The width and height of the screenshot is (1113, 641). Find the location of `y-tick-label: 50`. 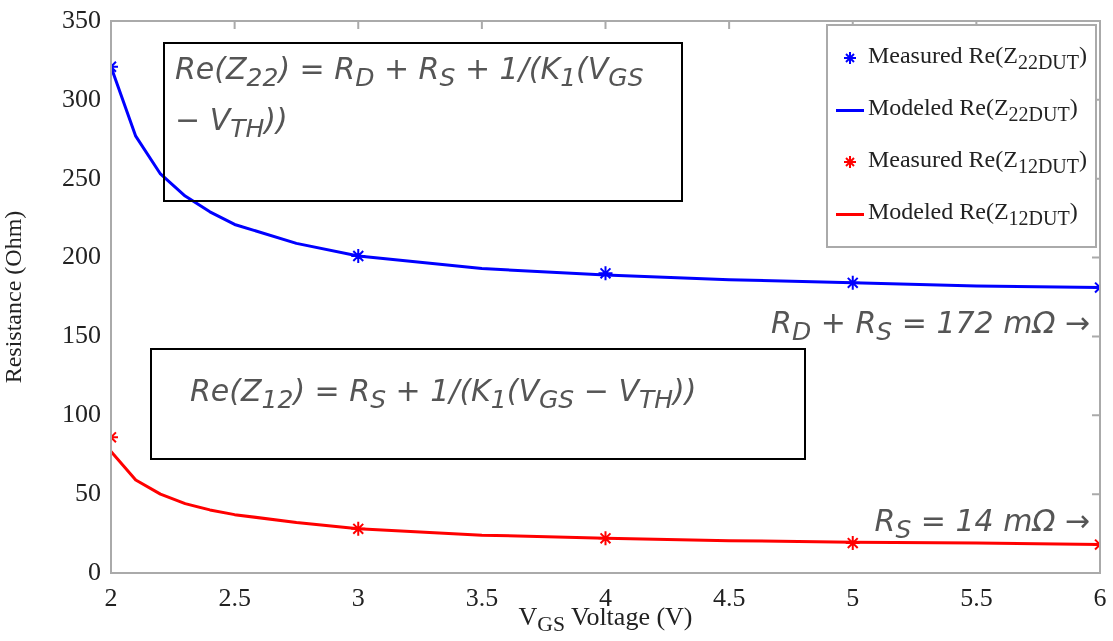

y-tick-label: 50 is located at coordinates (88, 492).